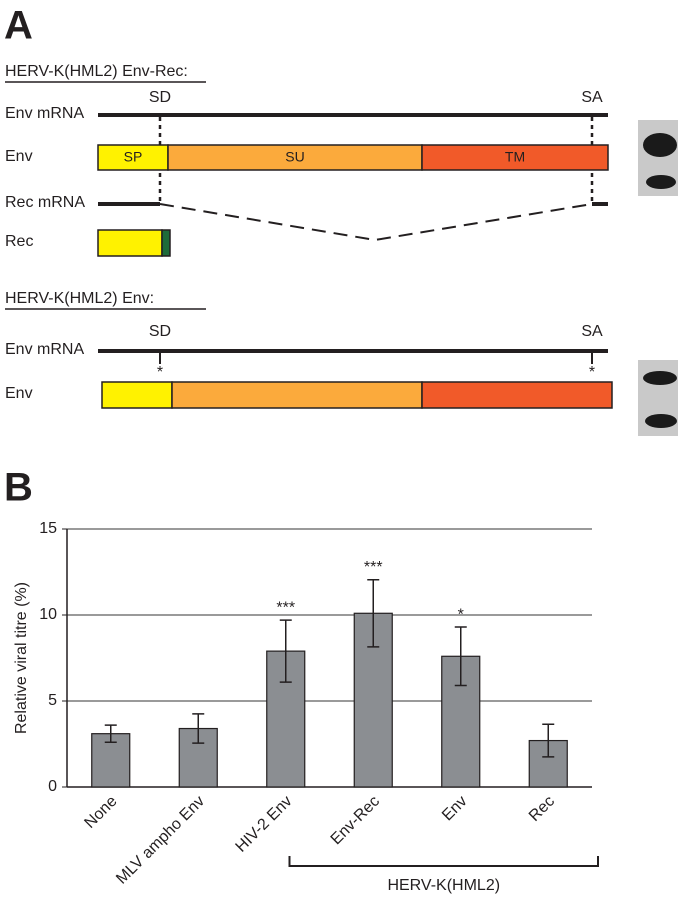 The width and height of the screenshot is (678, 906). What do you see at coordinates (48, 528) in the screenshot?
I see `y-tick-label: 15` at bounding box center [48, 528].